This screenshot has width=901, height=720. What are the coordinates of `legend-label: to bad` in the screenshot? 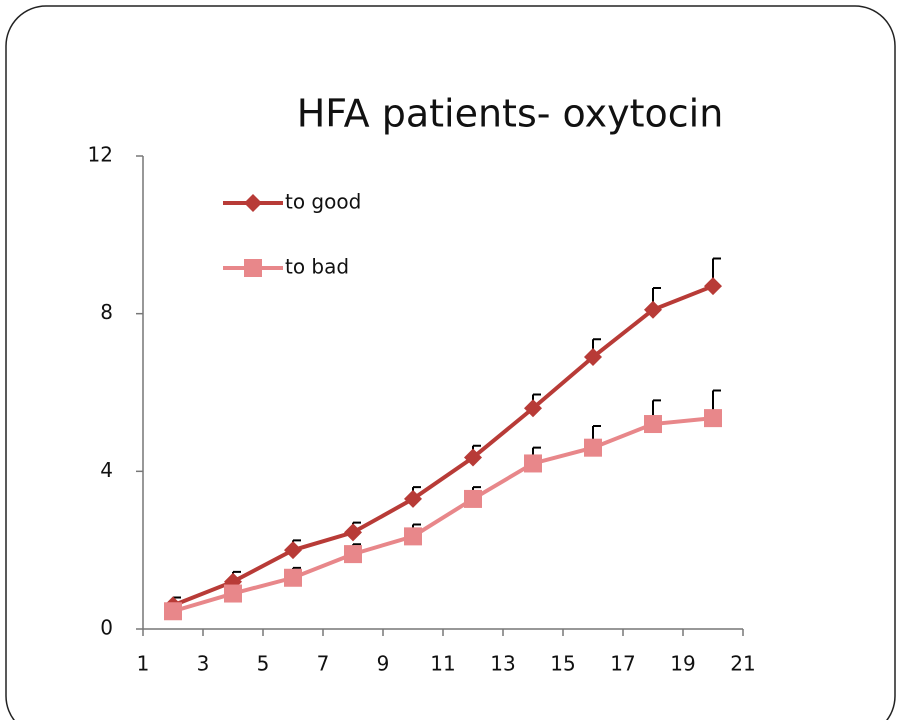 It's located at (317, 267).